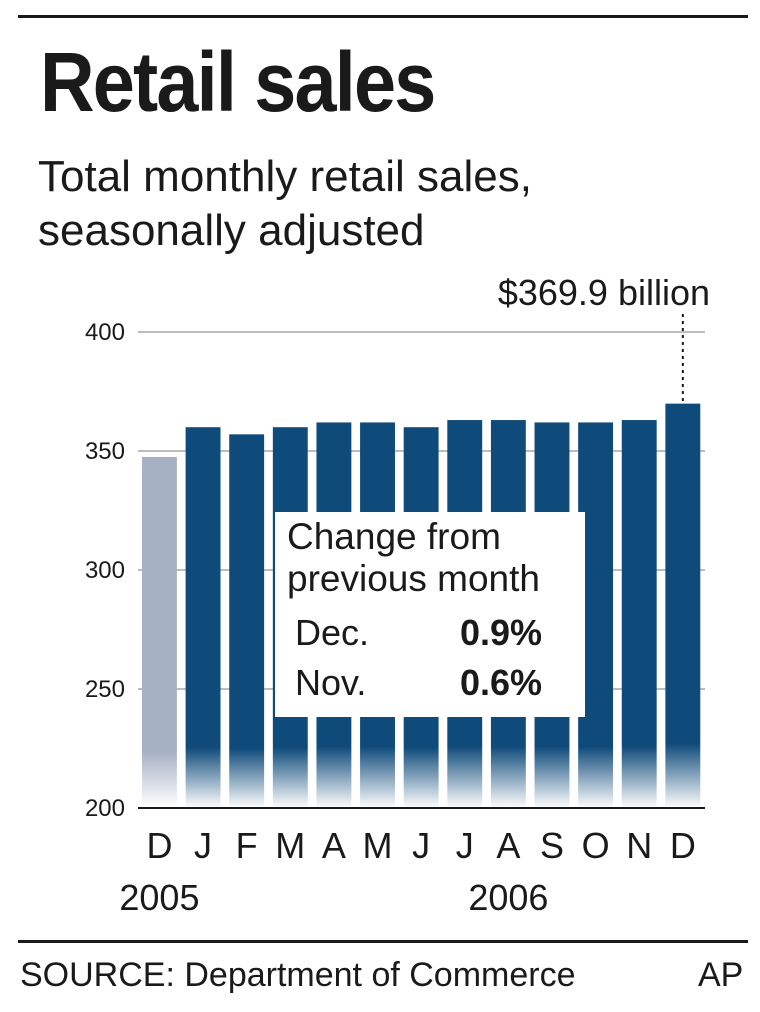 This screenshot has height=1012, width=760. What do you see at coordinates (231, 230) in the screenshot?
I see `subtitle-line-2: seasonally adjusted` at bounding box center [231, 230].